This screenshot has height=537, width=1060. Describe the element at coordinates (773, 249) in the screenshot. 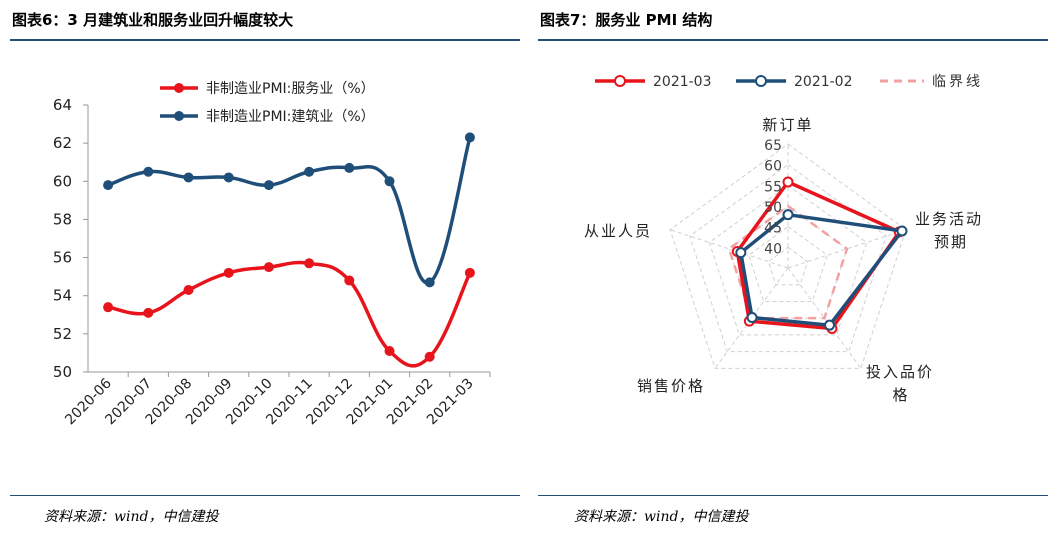

I see `radar-tick-label: 40` at that location.